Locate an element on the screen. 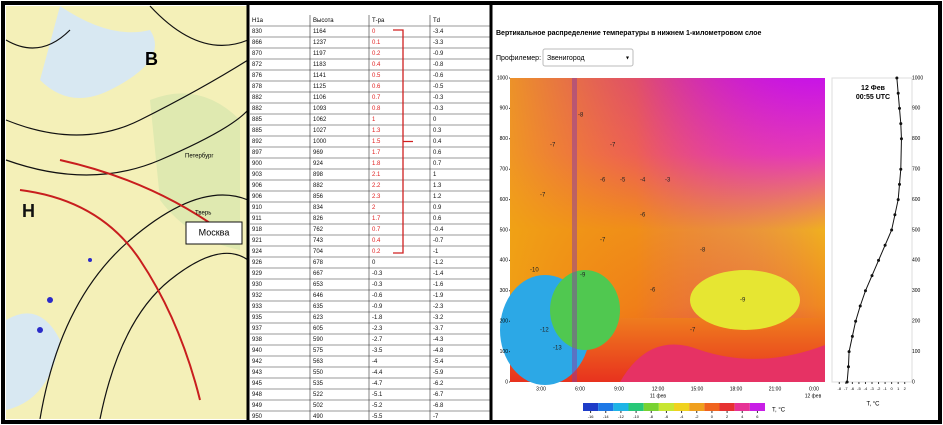  table-cell: 878 is located at coordinates (257, 87).